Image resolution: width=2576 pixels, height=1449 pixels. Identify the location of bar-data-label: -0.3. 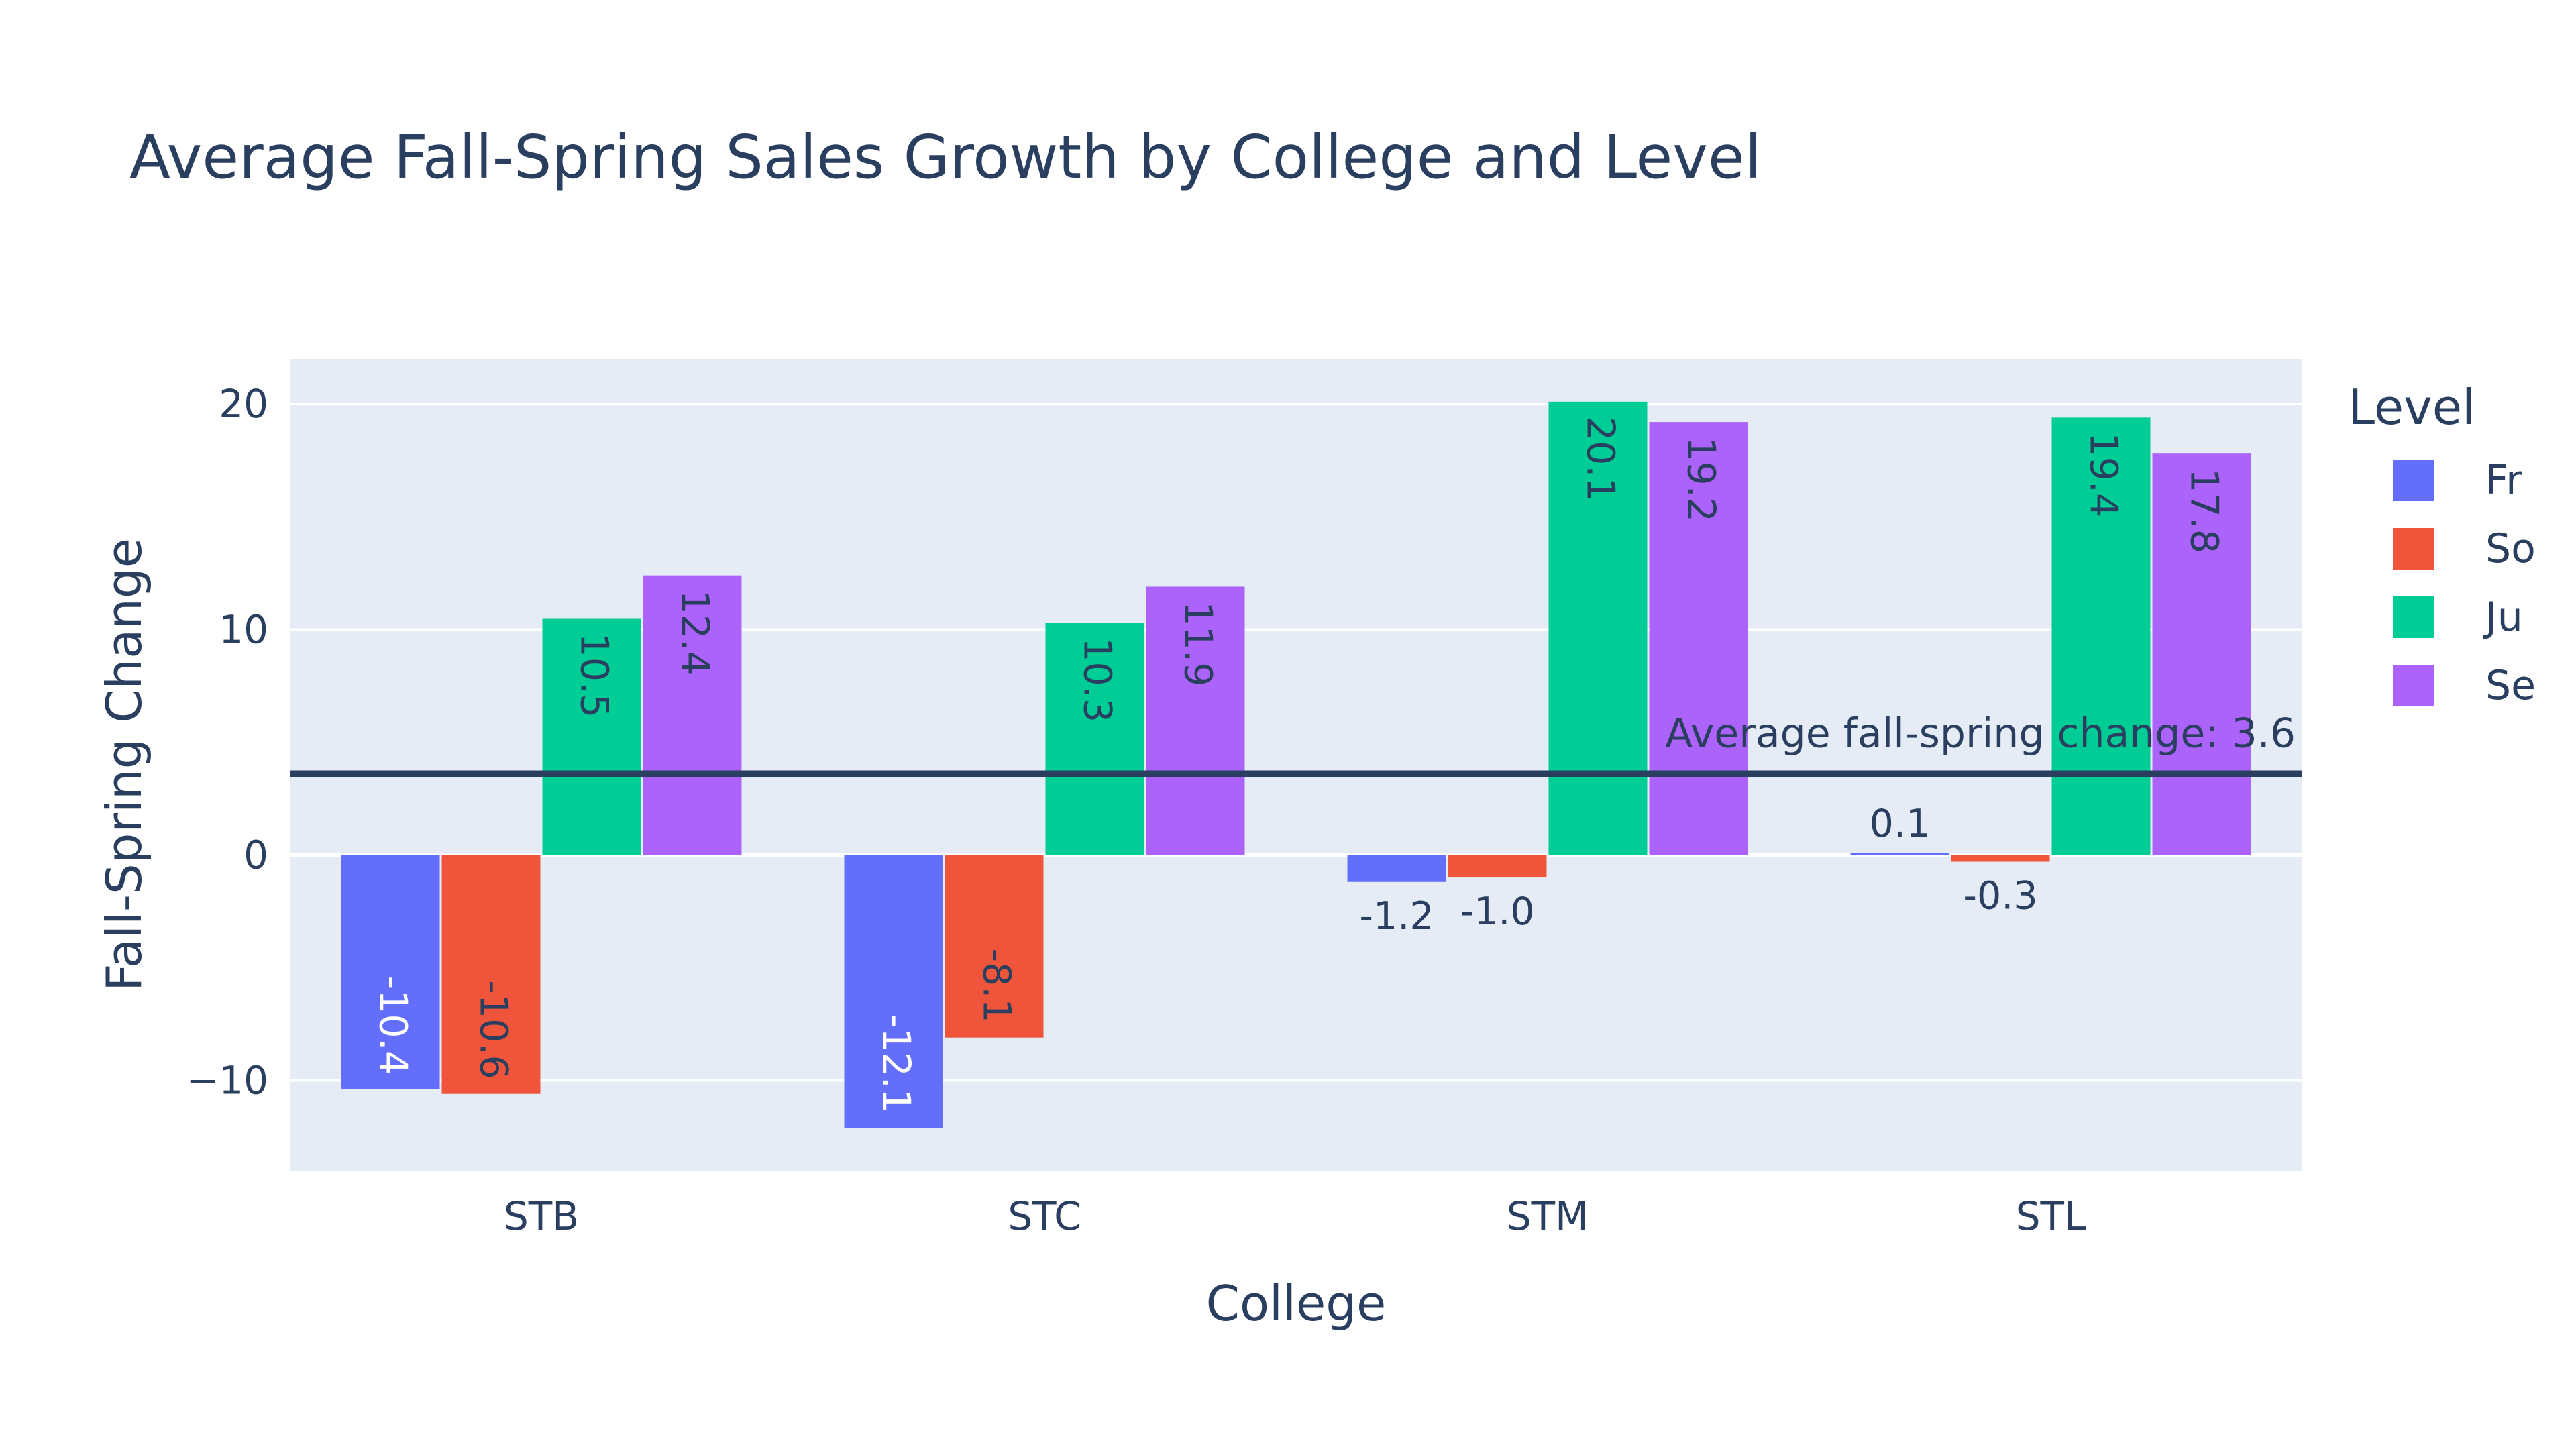
(2000, 896).